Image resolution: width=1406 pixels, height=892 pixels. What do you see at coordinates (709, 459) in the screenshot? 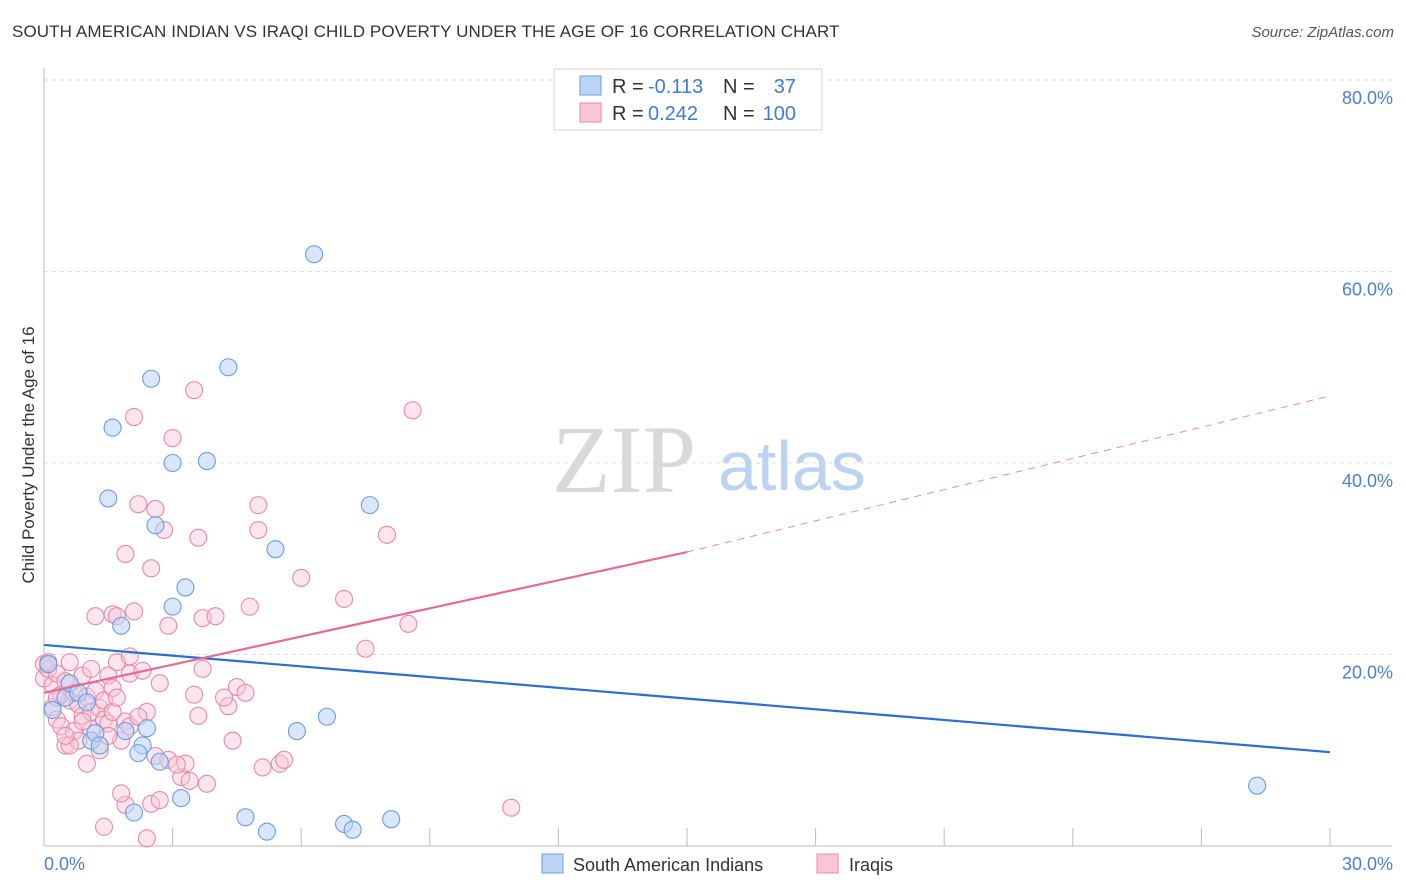
I see `watermark: ZIP atlas` at bounding box center [709, 459].